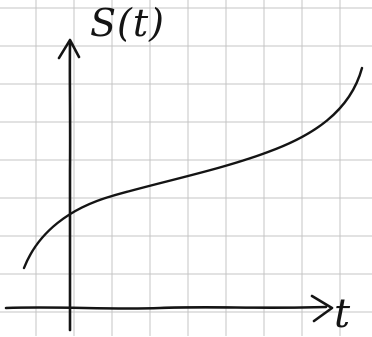  I want to click on x-axis-label: t, so click(342, 314).